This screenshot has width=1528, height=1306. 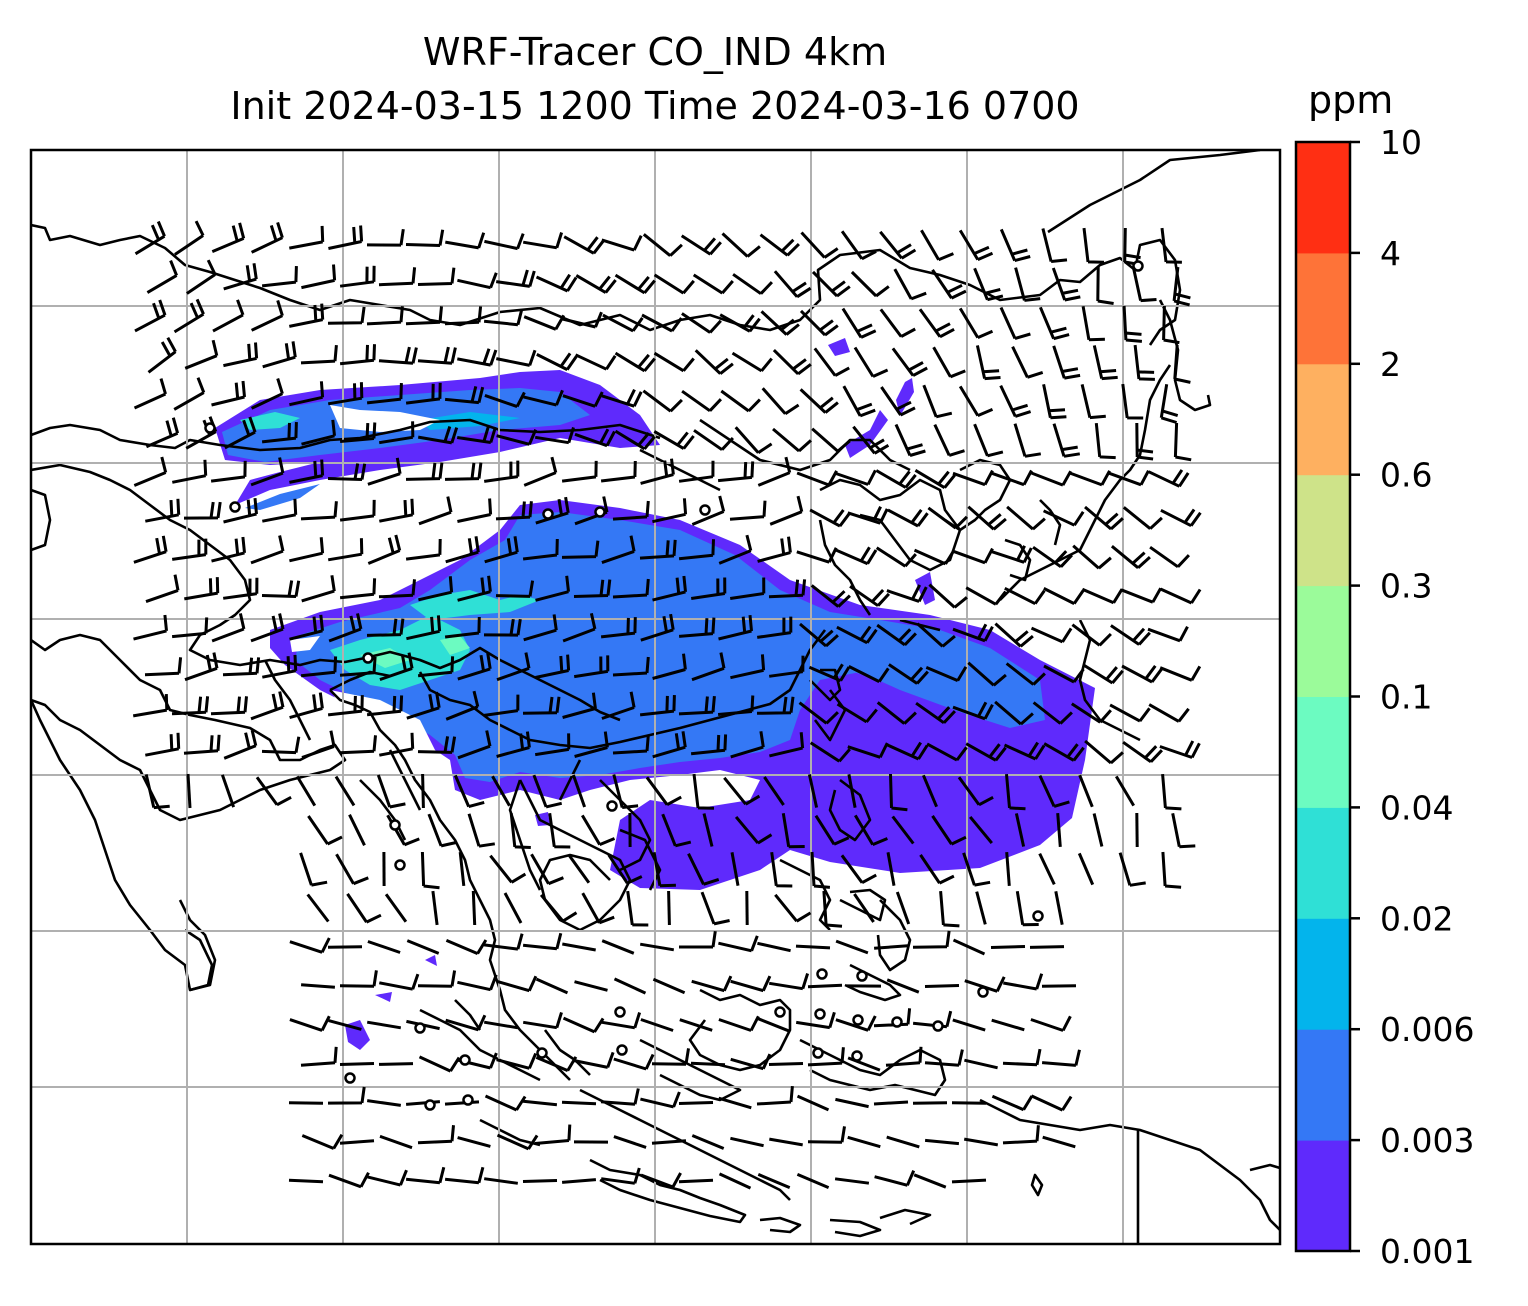 What do you see at coordinates (1406, 475) in the screenshot?
I see `colorbar-tick-label: 0.6` at bounding box center [1406, 475].